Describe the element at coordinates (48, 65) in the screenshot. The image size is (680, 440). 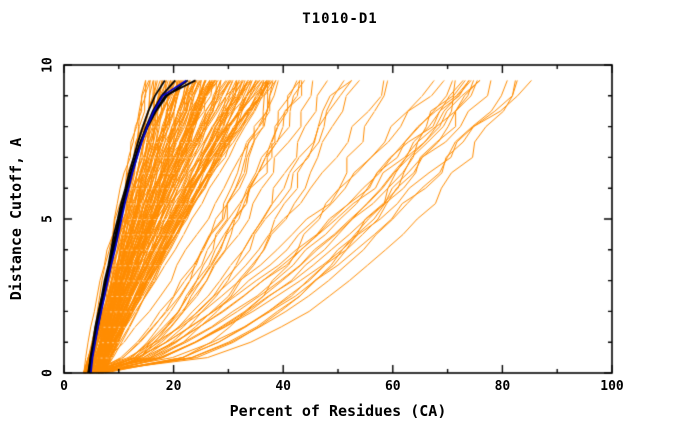
I see `y-tick-label: 10` at that location.